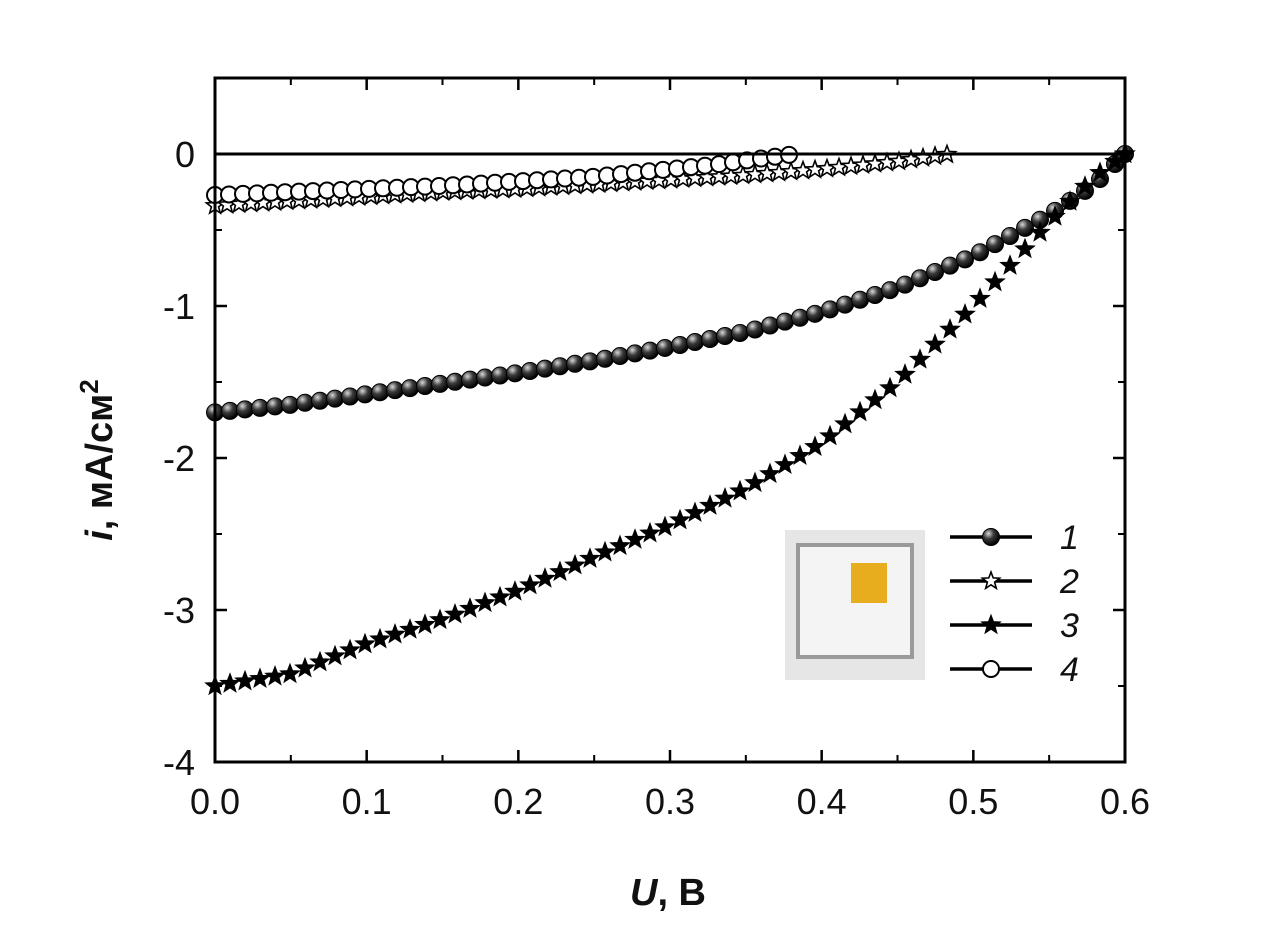 This screenshot has width=1277, height=947. What do you see at coordinates (855, 605) in the screenshot?
I see `sample-photo-inset` at bounding box center [855, 605].